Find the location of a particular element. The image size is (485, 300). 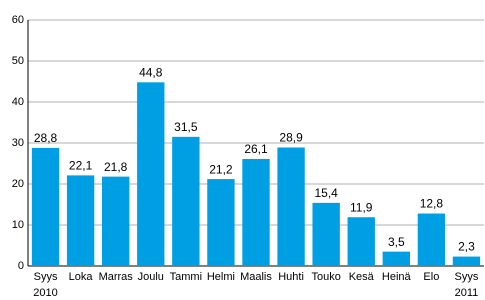

value-label: 26,1 is located at coordinates (256, 149).